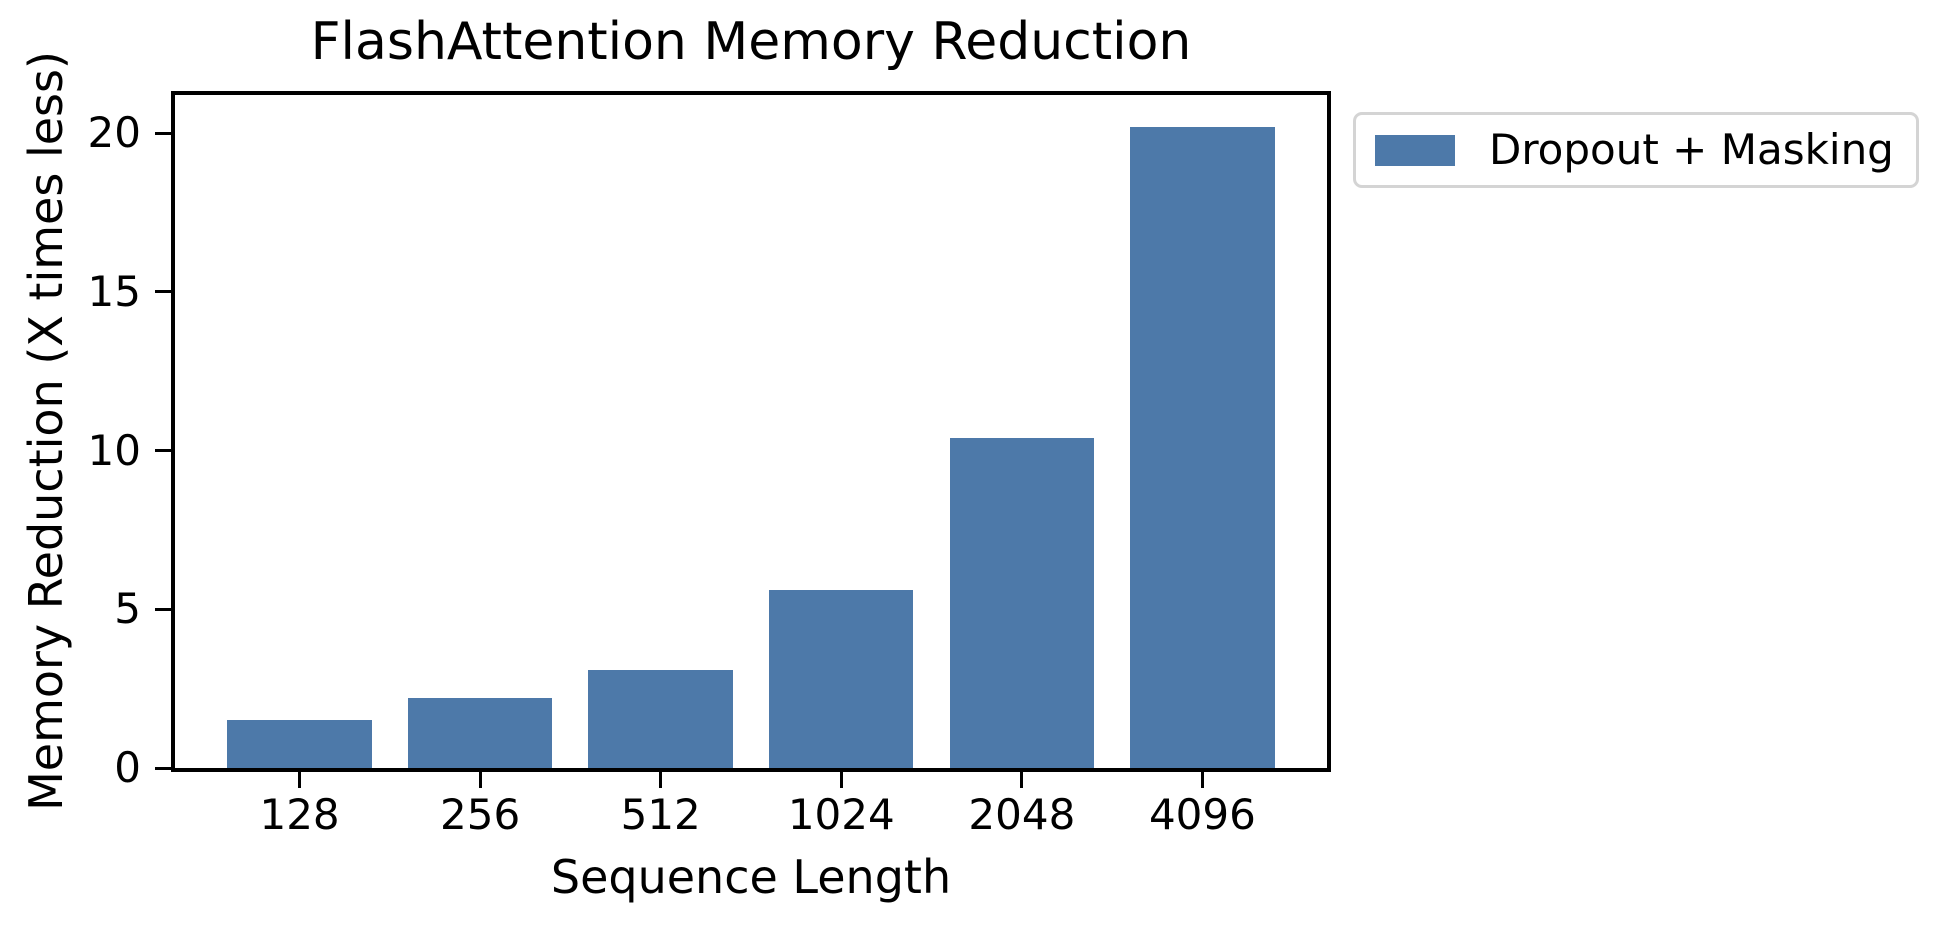  I want to click on y-tick-label: 20, so click(114, 133).